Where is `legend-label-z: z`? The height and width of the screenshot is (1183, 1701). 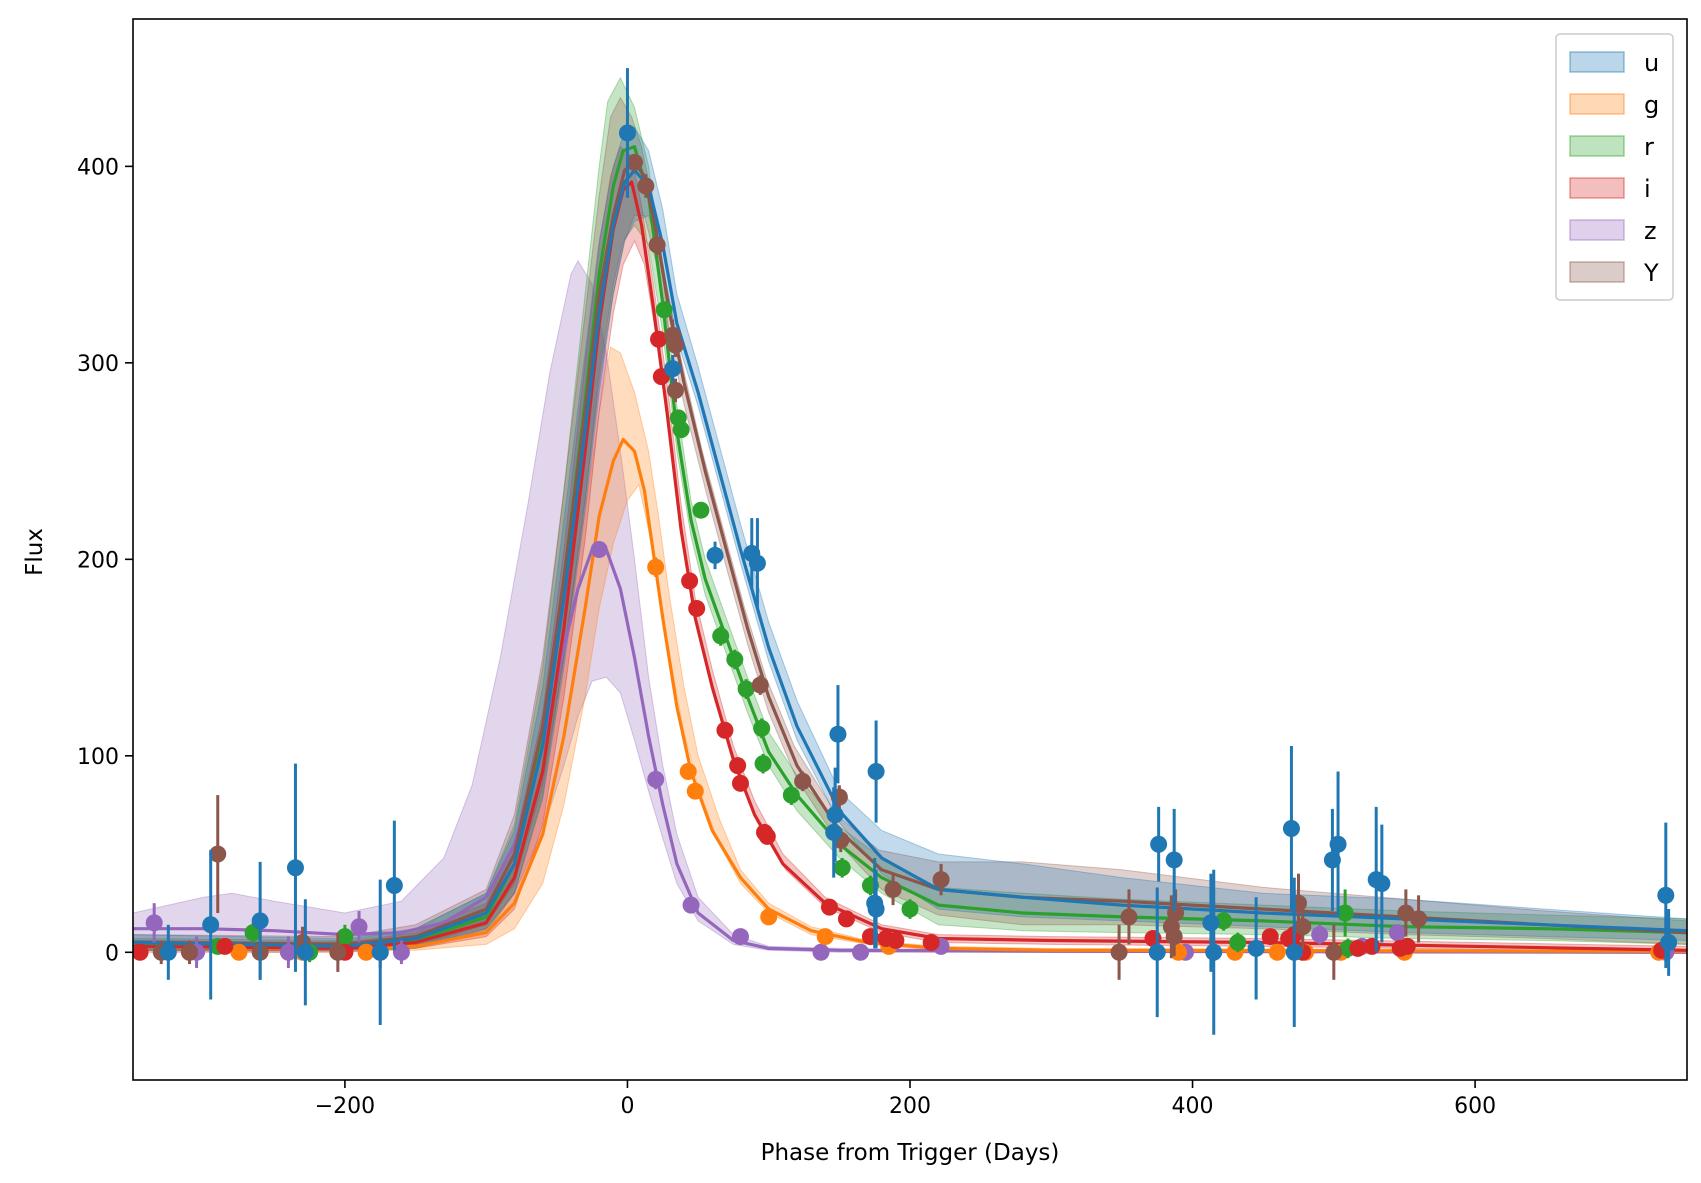 legend-label-z: z is located at coordinates (1650, 231).